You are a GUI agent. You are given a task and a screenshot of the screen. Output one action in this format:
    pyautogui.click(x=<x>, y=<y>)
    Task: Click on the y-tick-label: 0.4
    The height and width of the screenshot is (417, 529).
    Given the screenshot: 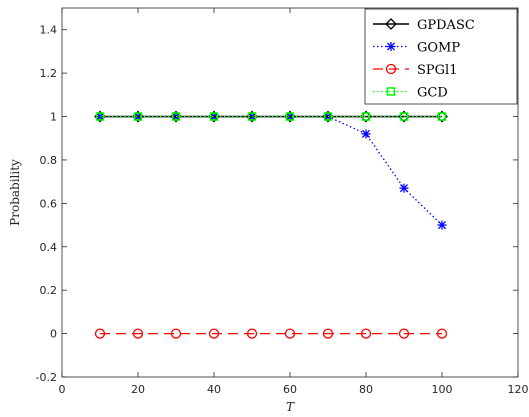 What is the action you would take?
    pyautogui.click(x=49, y=247)
    